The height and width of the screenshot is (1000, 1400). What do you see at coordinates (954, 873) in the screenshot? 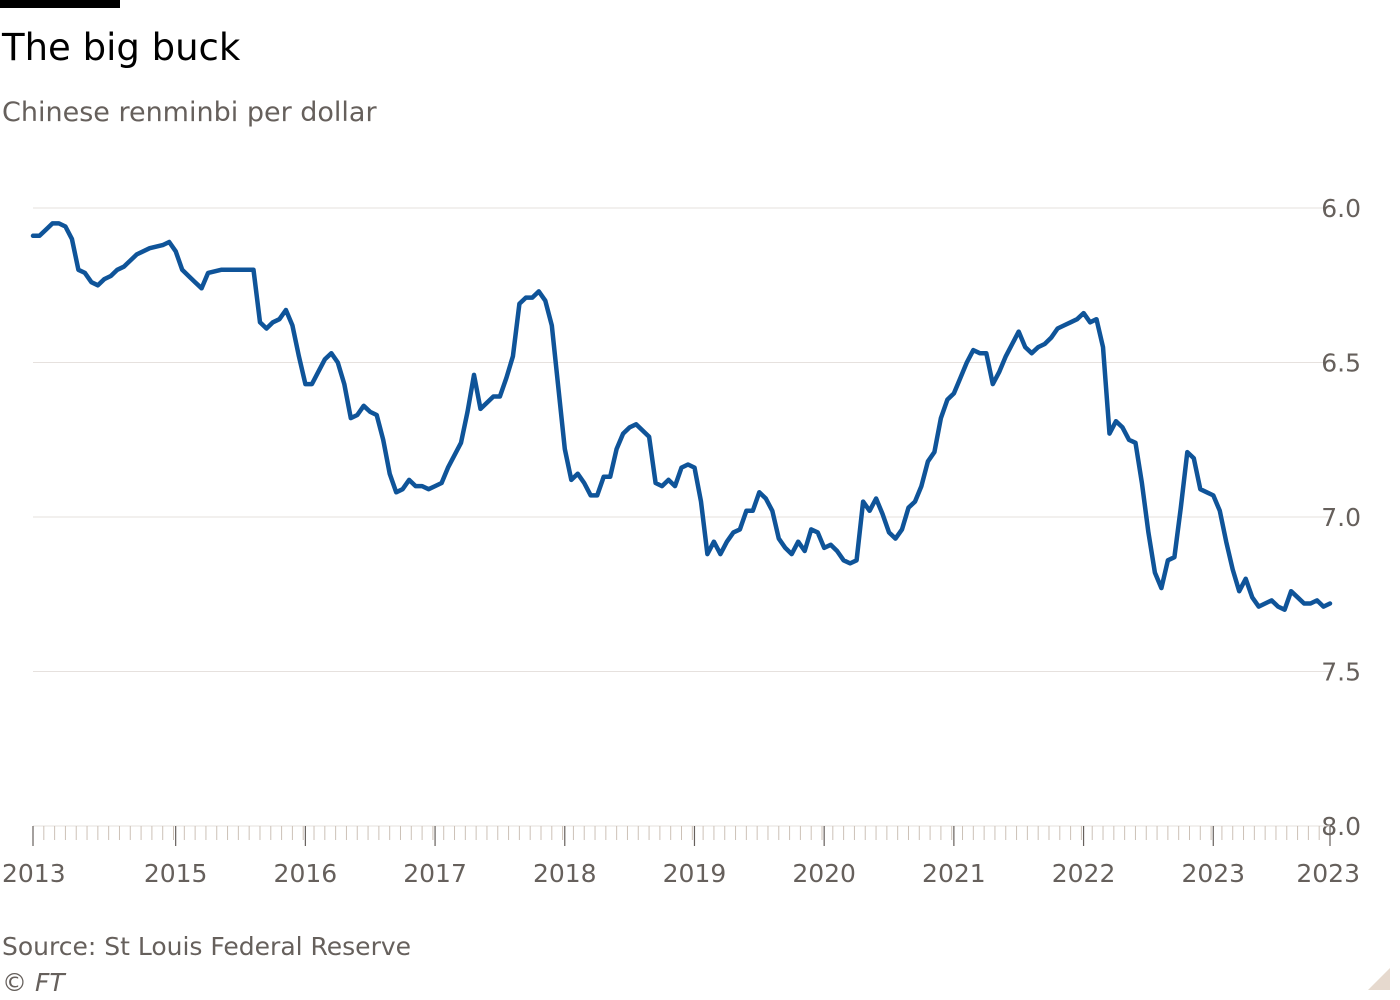
I see `x-tick-label-7: 2021` at bounding box center [954, 873].